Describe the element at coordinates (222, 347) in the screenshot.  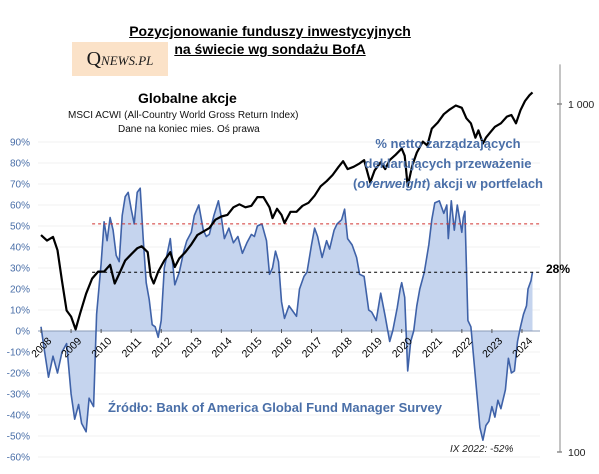
I see `x-tick-label: 2014` at that location.